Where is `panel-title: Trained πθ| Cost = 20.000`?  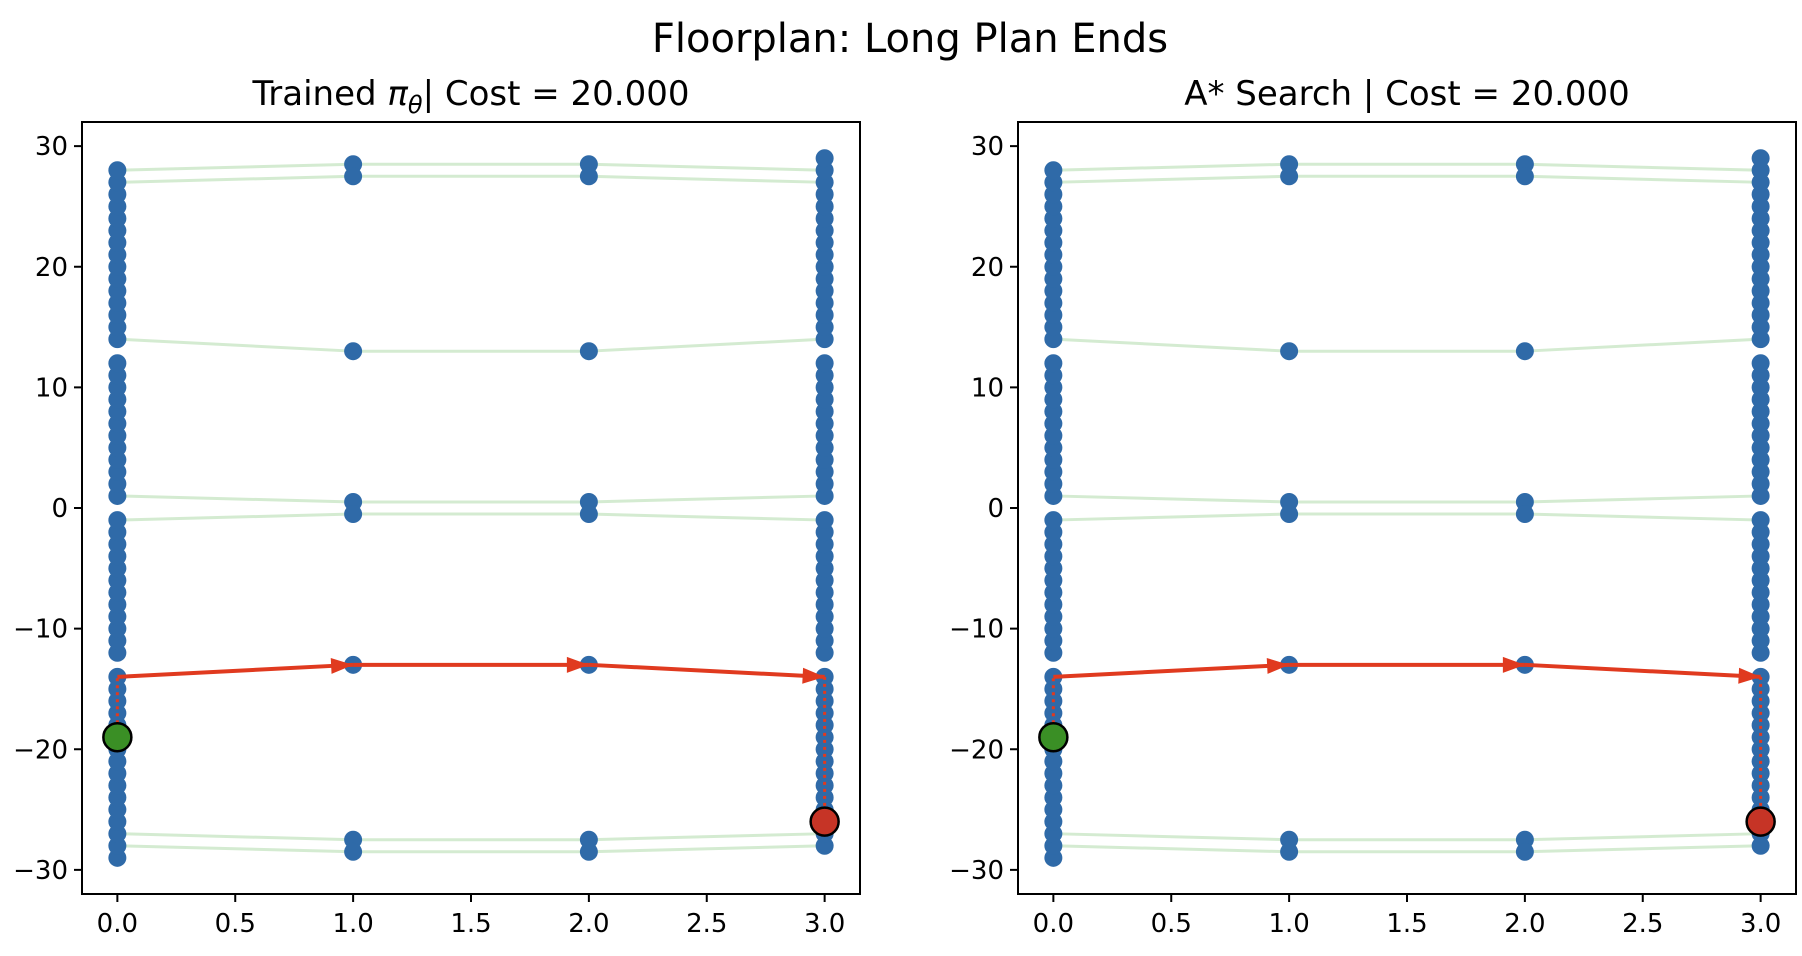
panel-title: Trained πθ| Cost = 20.000 is located at coordinates (471, 96).